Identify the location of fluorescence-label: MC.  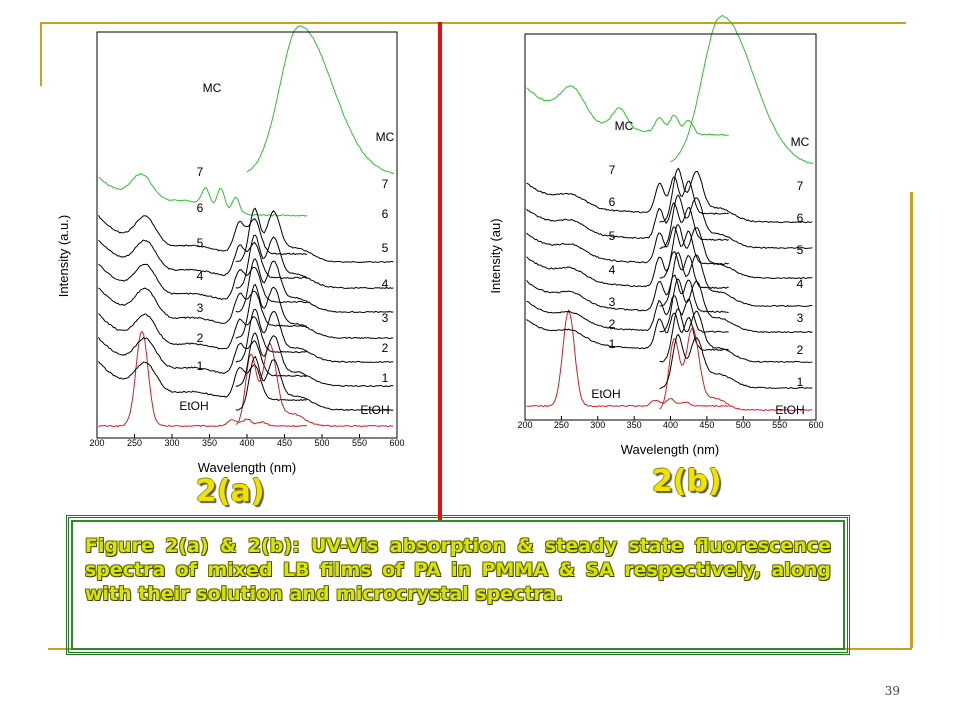
(385, 137).